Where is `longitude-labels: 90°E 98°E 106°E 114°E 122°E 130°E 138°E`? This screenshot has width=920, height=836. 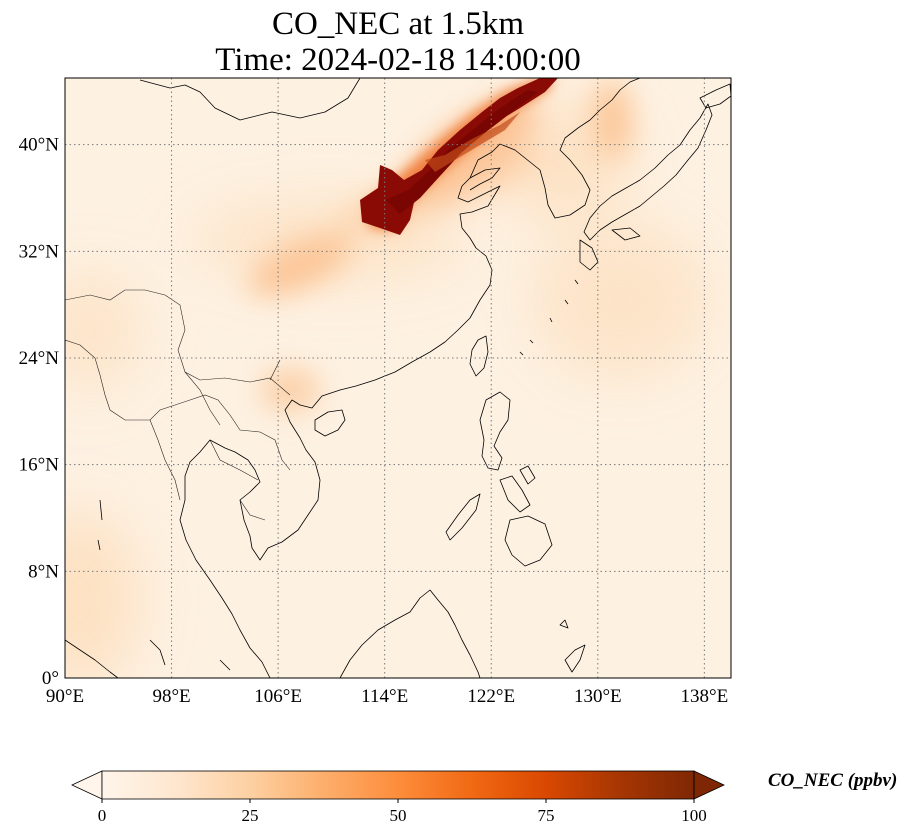
longitude-labels: 90°E 98°E 106°E 114°E 122°E 130°E 138°E is located at coordinates (387, 696).